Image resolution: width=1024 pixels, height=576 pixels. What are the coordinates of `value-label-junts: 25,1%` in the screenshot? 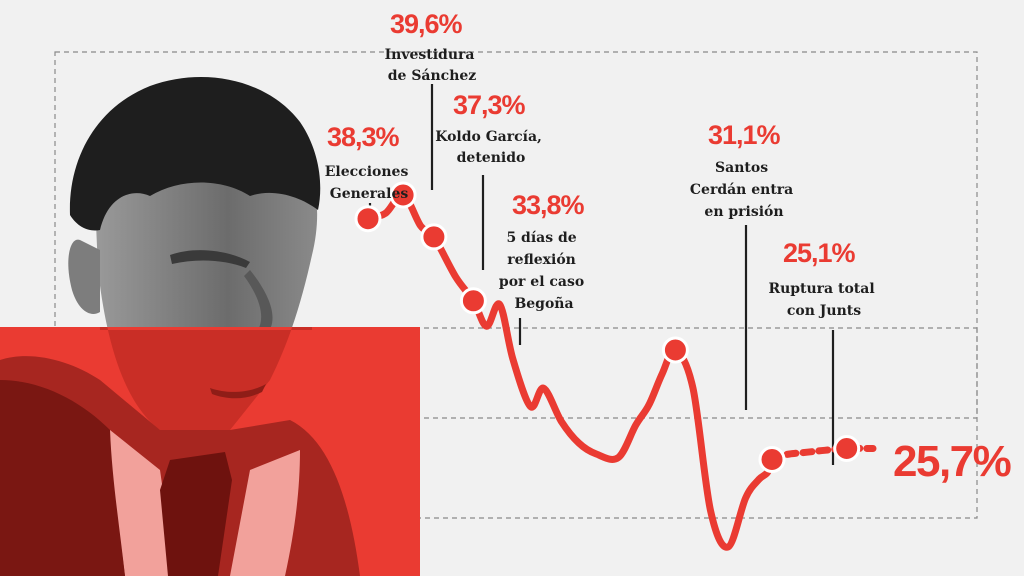 It's located at (819, 253).